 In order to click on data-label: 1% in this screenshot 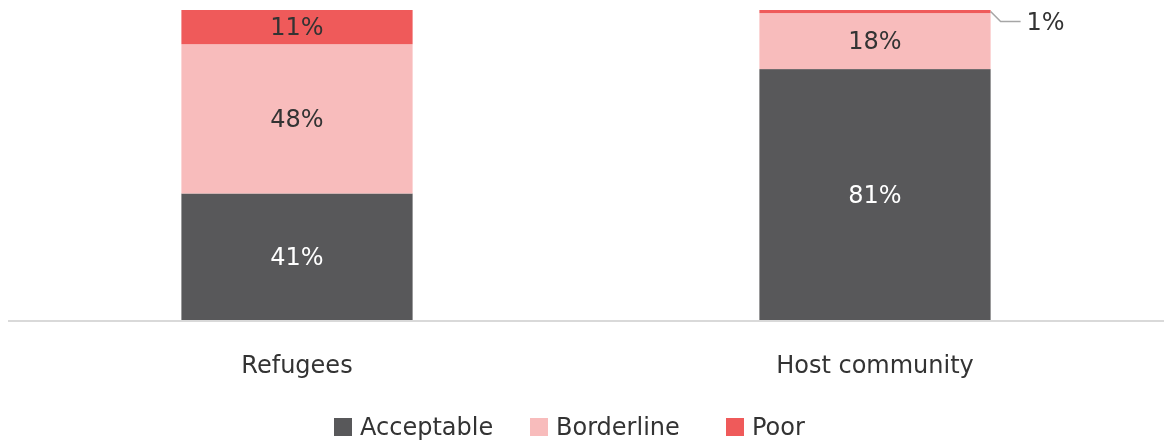, I will do `click(1045, 21)`.